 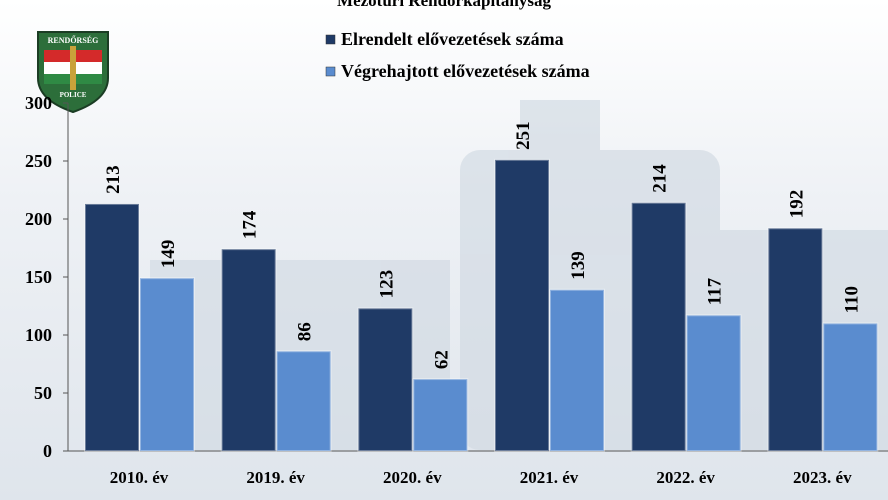 What do you see at coordinates (578, 265) in the screenshot?
I see `value-label: 139` at bounding box center [578, 265].